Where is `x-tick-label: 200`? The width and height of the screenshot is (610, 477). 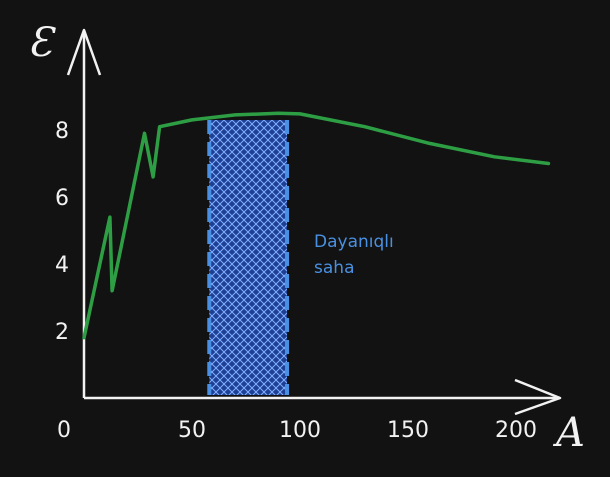 x-tick-label: 200 is located at coordinates (516, 430).